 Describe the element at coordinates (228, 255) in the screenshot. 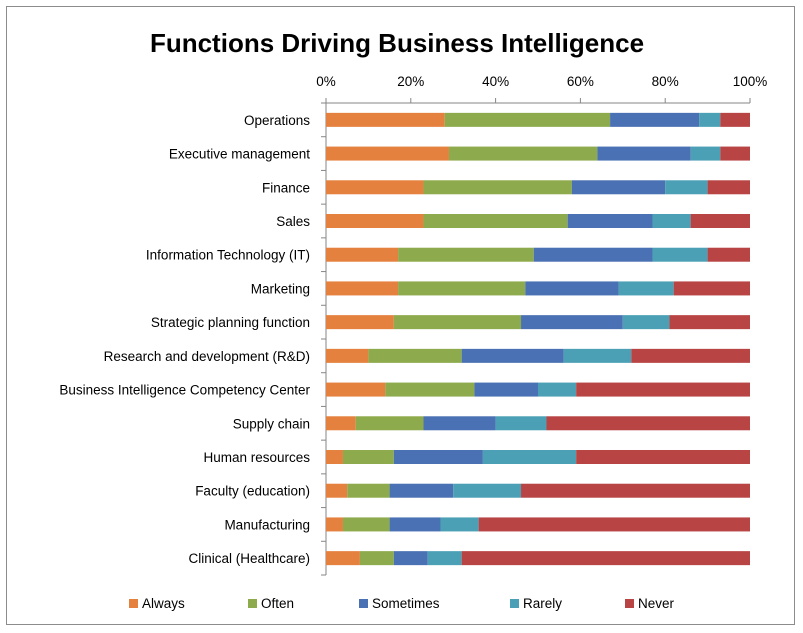

I see `category-label: Information Technology (IT)` at that location.